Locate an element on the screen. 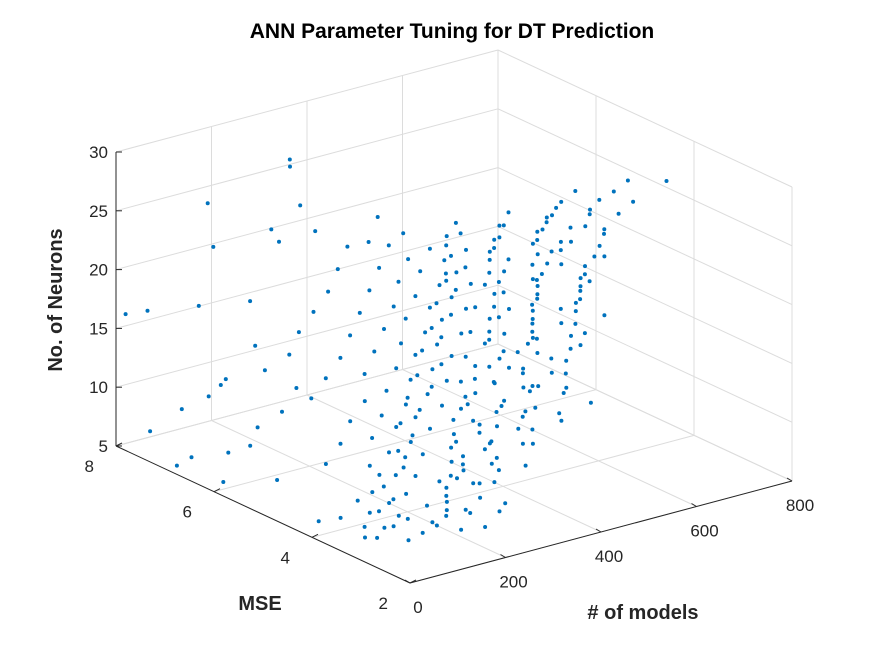  y-tick-label: 6 is located at coordinates (187, 512).